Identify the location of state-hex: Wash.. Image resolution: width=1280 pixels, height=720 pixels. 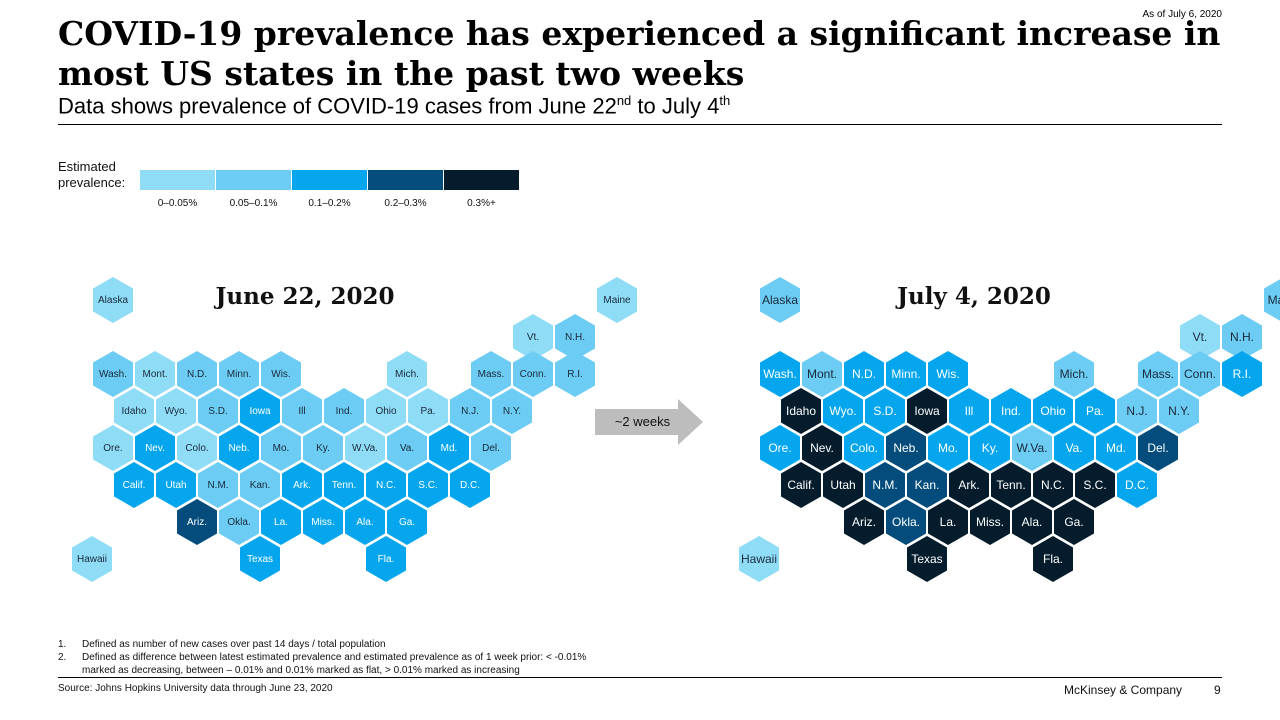
(780, 374).